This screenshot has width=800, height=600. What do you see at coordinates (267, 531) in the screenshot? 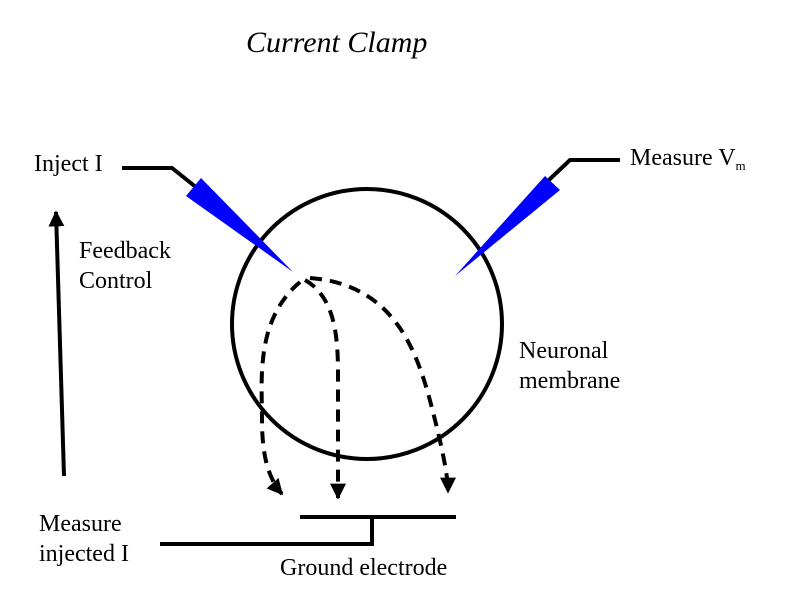
I see `ground-wire` at bounding box center [267, 531].